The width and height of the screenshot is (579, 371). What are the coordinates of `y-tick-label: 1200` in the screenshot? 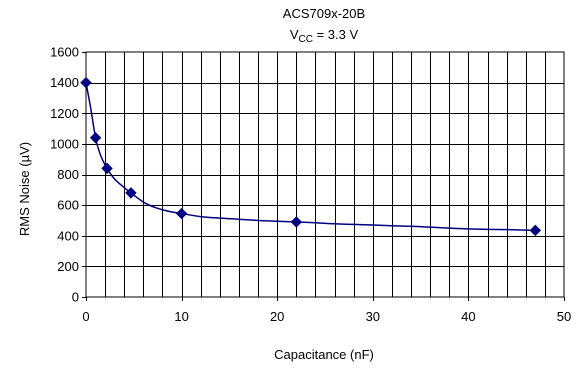 It's located at (64, 113).